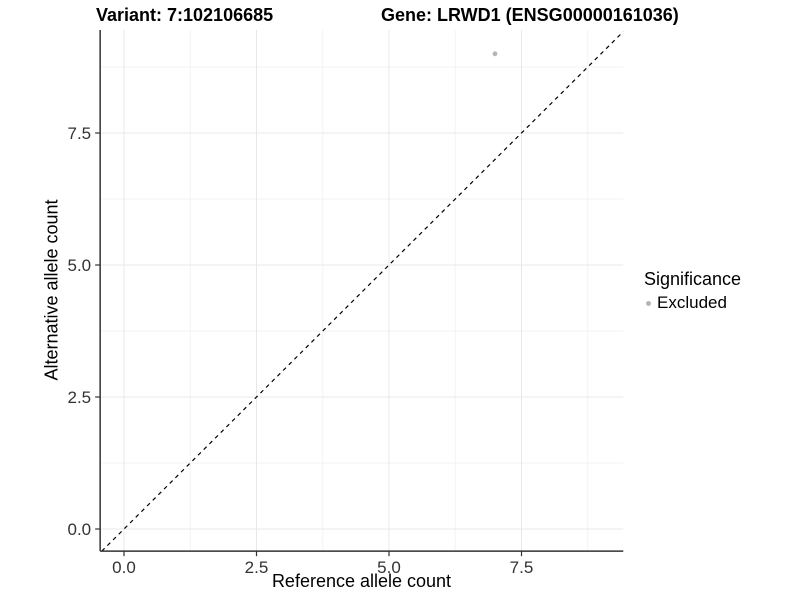  I want to click on legend: Significance Excluded, so click(692, 291).